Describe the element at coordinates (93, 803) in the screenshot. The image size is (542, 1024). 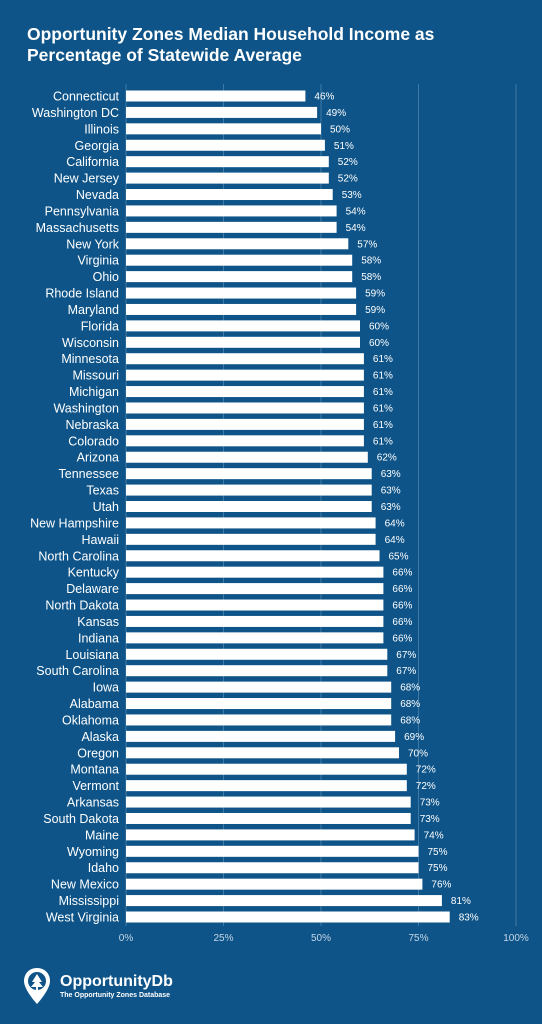
I see `category-label: Arkansas` at that location.